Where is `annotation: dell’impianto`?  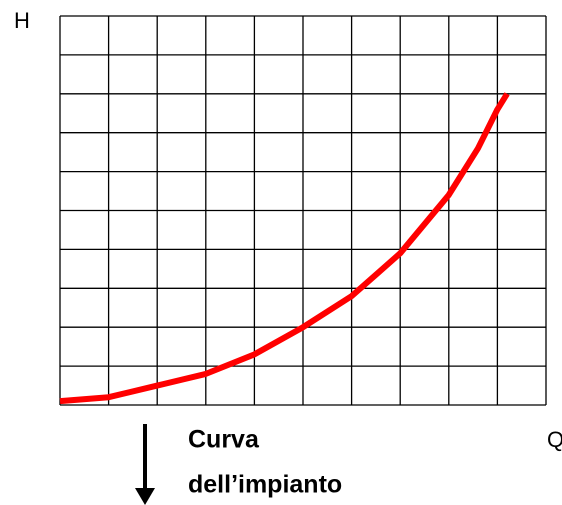
annotation: dell’impianto is located at coordinates (265, 485).